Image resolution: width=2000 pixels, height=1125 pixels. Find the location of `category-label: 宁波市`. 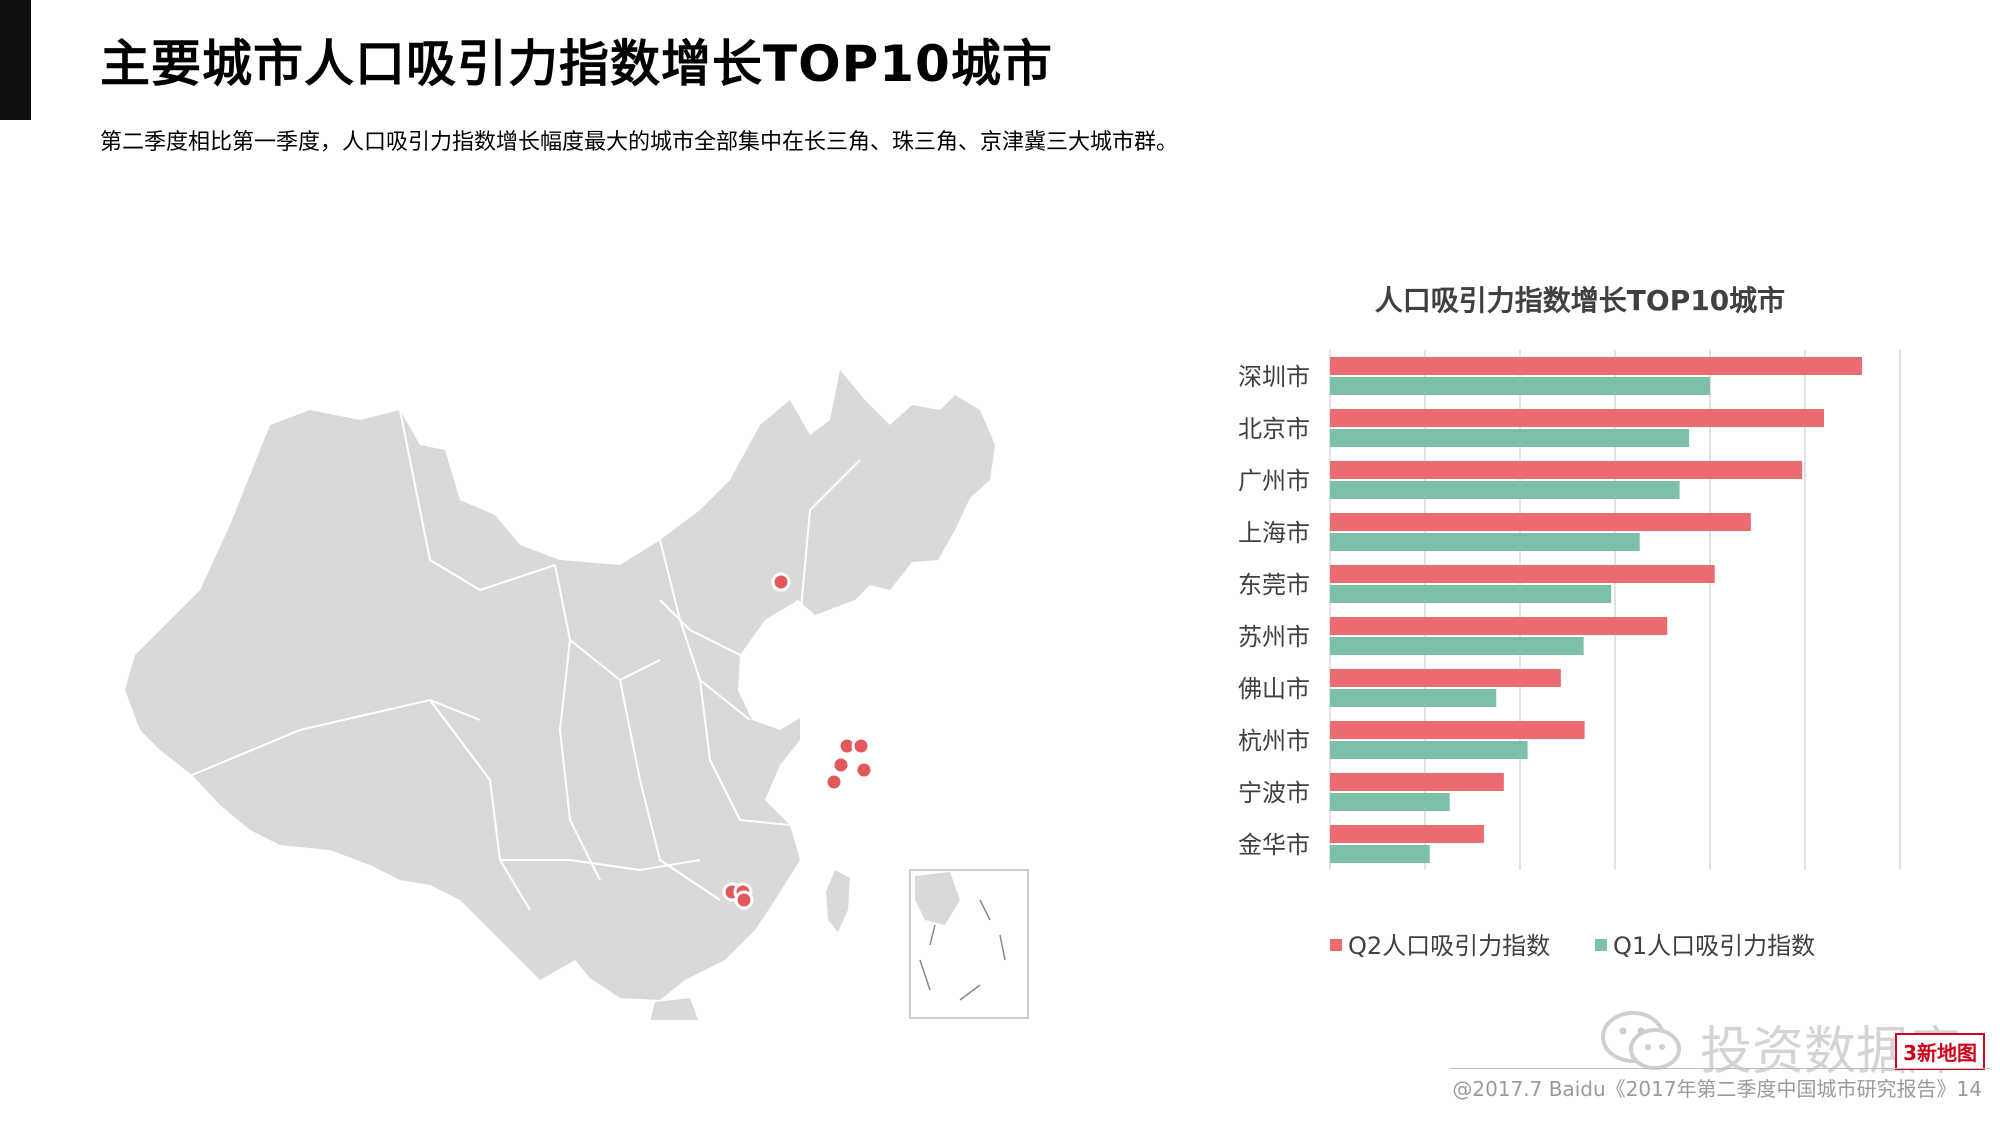

category-label: 宁波市 is located at coordinates (1274, 793).